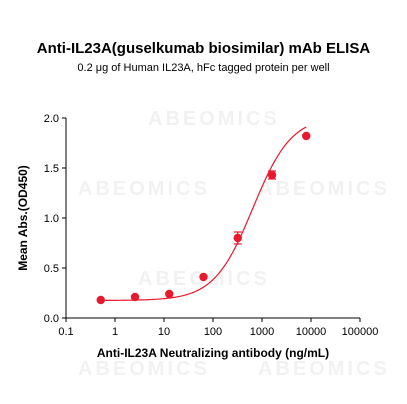  What do you see at coordinates (23, 218) in the screenshot?
I see `y-axis-label: Mean Abs.(OD450)` at bounding box center [23, 218].